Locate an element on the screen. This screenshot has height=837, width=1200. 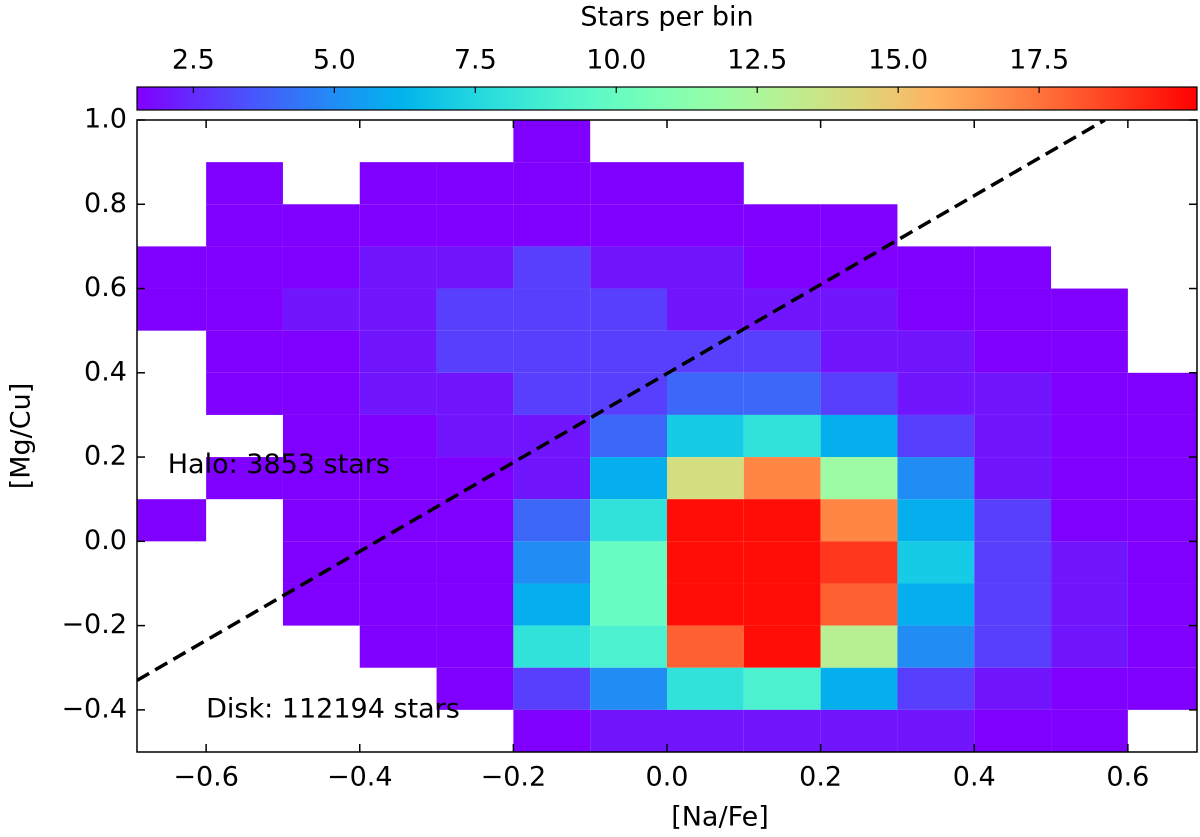
colorbar-tick-label: 10.0 is located at coordinates (616, 60).